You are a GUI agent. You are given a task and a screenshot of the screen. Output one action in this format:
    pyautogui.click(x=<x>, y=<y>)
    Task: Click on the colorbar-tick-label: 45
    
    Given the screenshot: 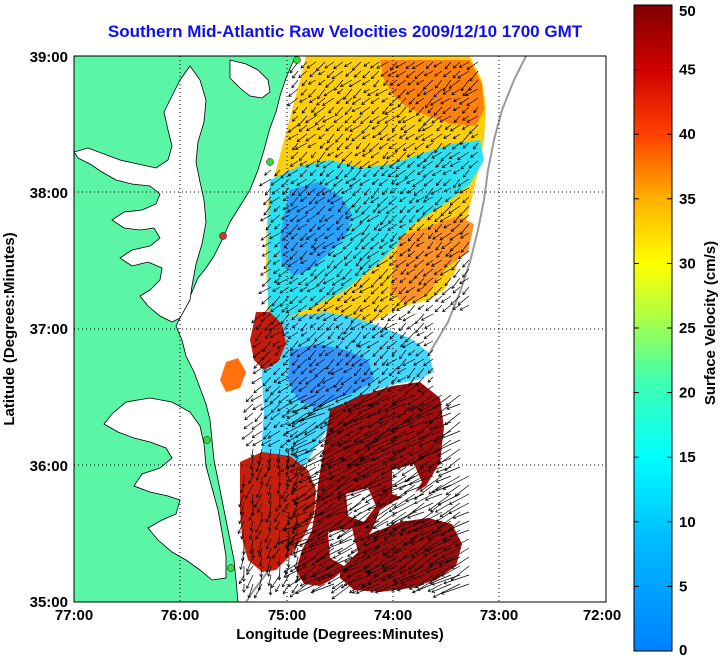 What is the action you would take?
    pyautogui.click(x=687, y=70)
    